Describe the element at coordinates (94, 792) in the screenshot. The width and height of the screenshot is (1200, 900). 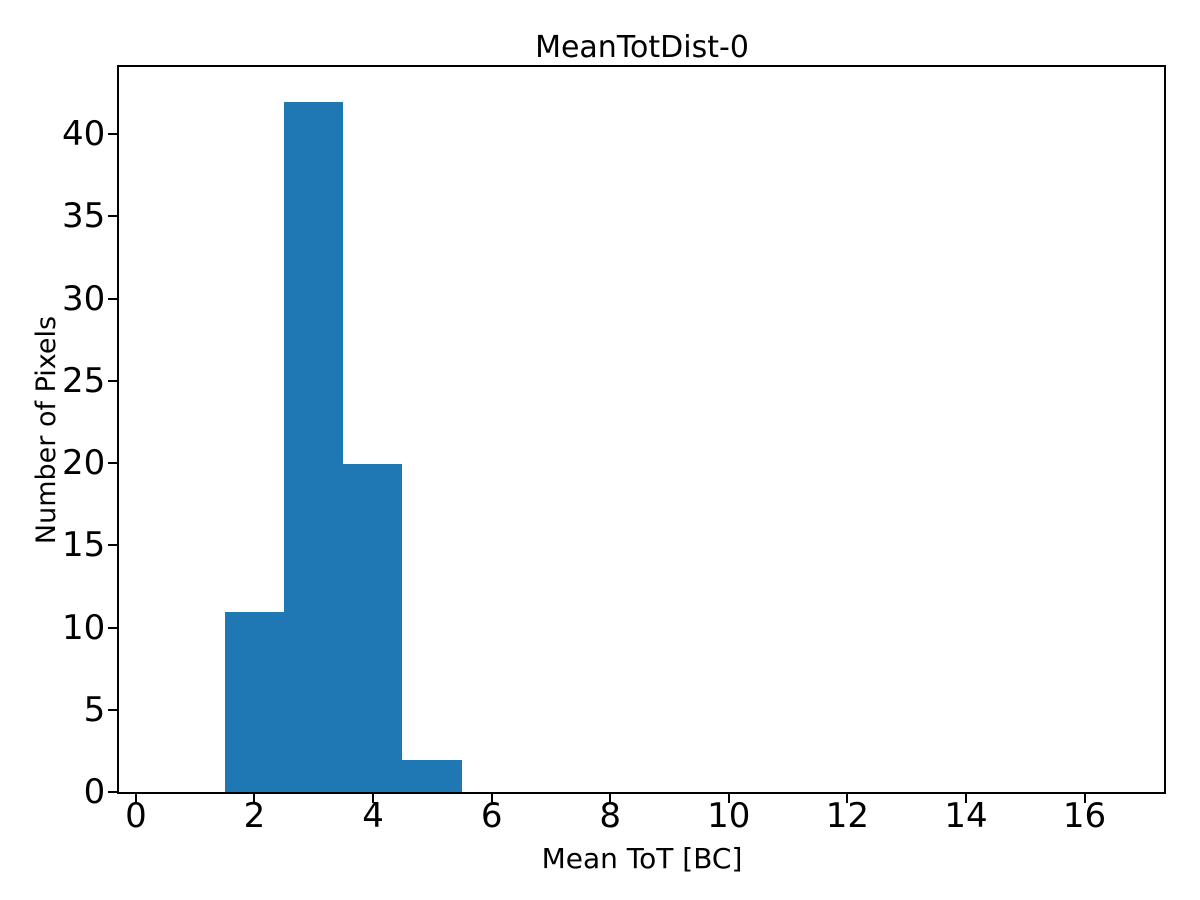
I see `y-tick-label: 0` at that location.